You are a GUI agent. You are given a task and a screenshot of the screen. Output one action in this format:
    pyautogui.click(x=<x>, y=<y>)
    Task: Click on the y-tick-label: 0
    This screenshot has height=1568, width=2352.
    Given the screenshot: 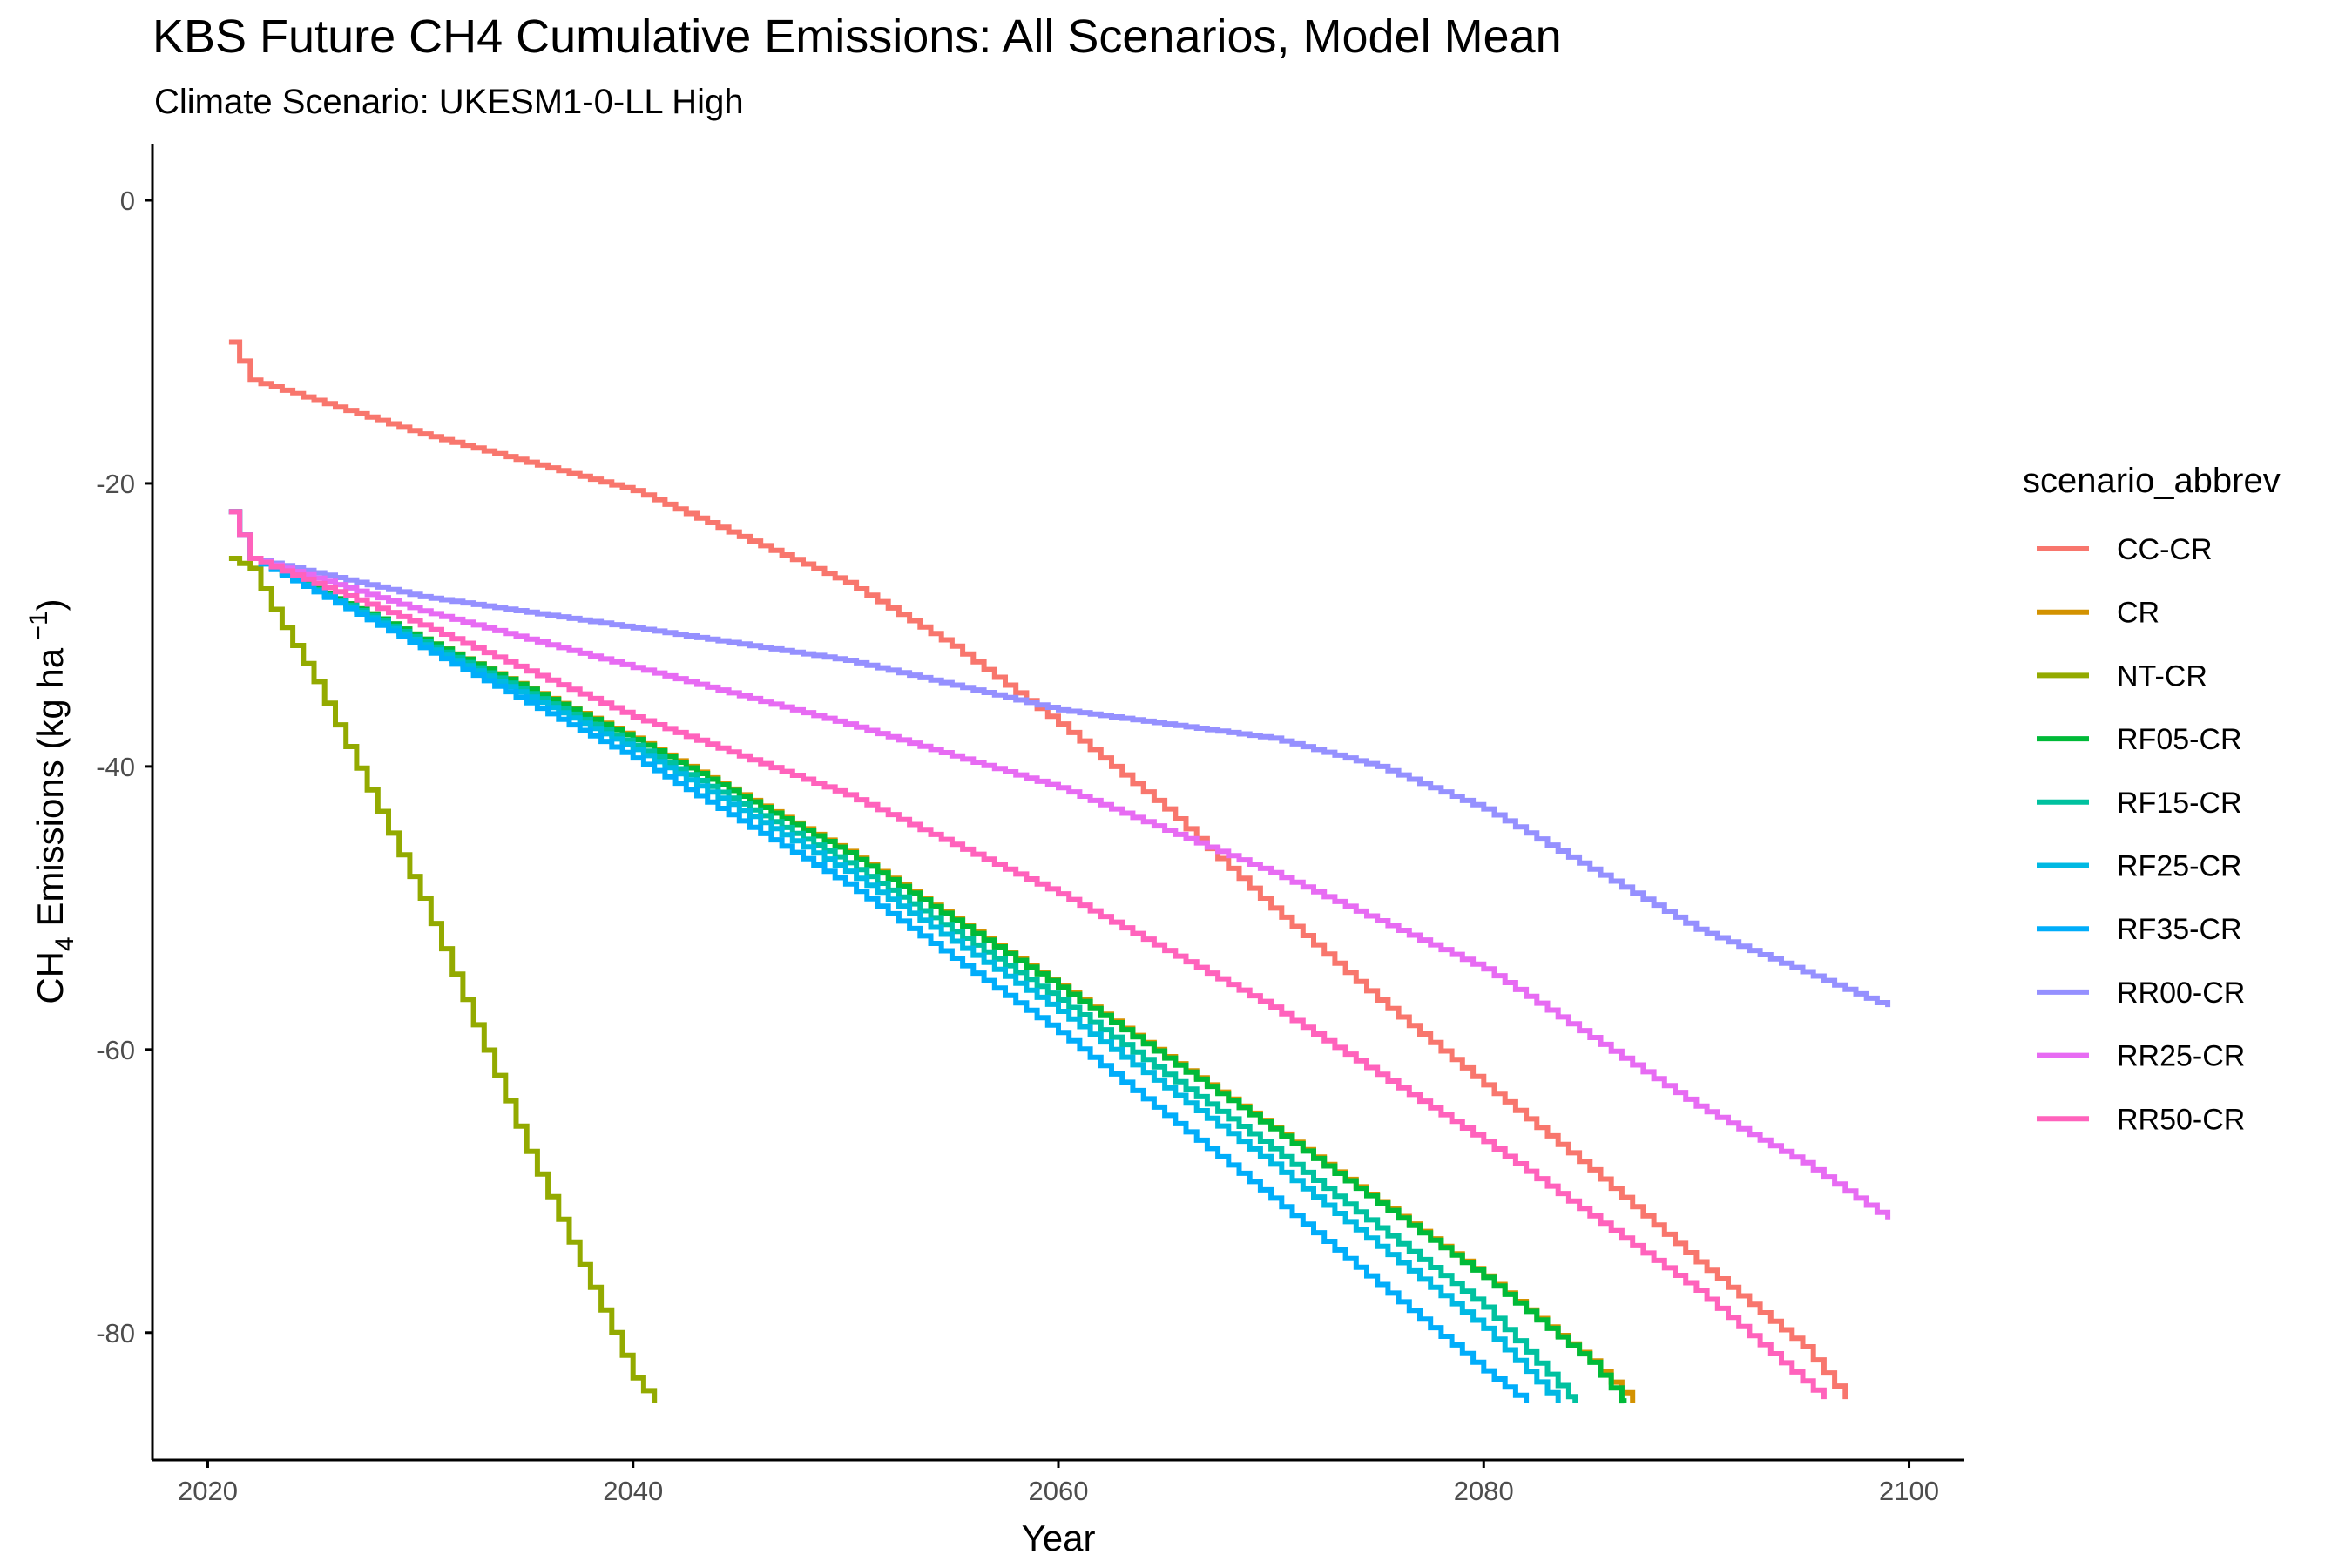 What is the action you would take?
    pyautogui.click(x=127, y=201)
    